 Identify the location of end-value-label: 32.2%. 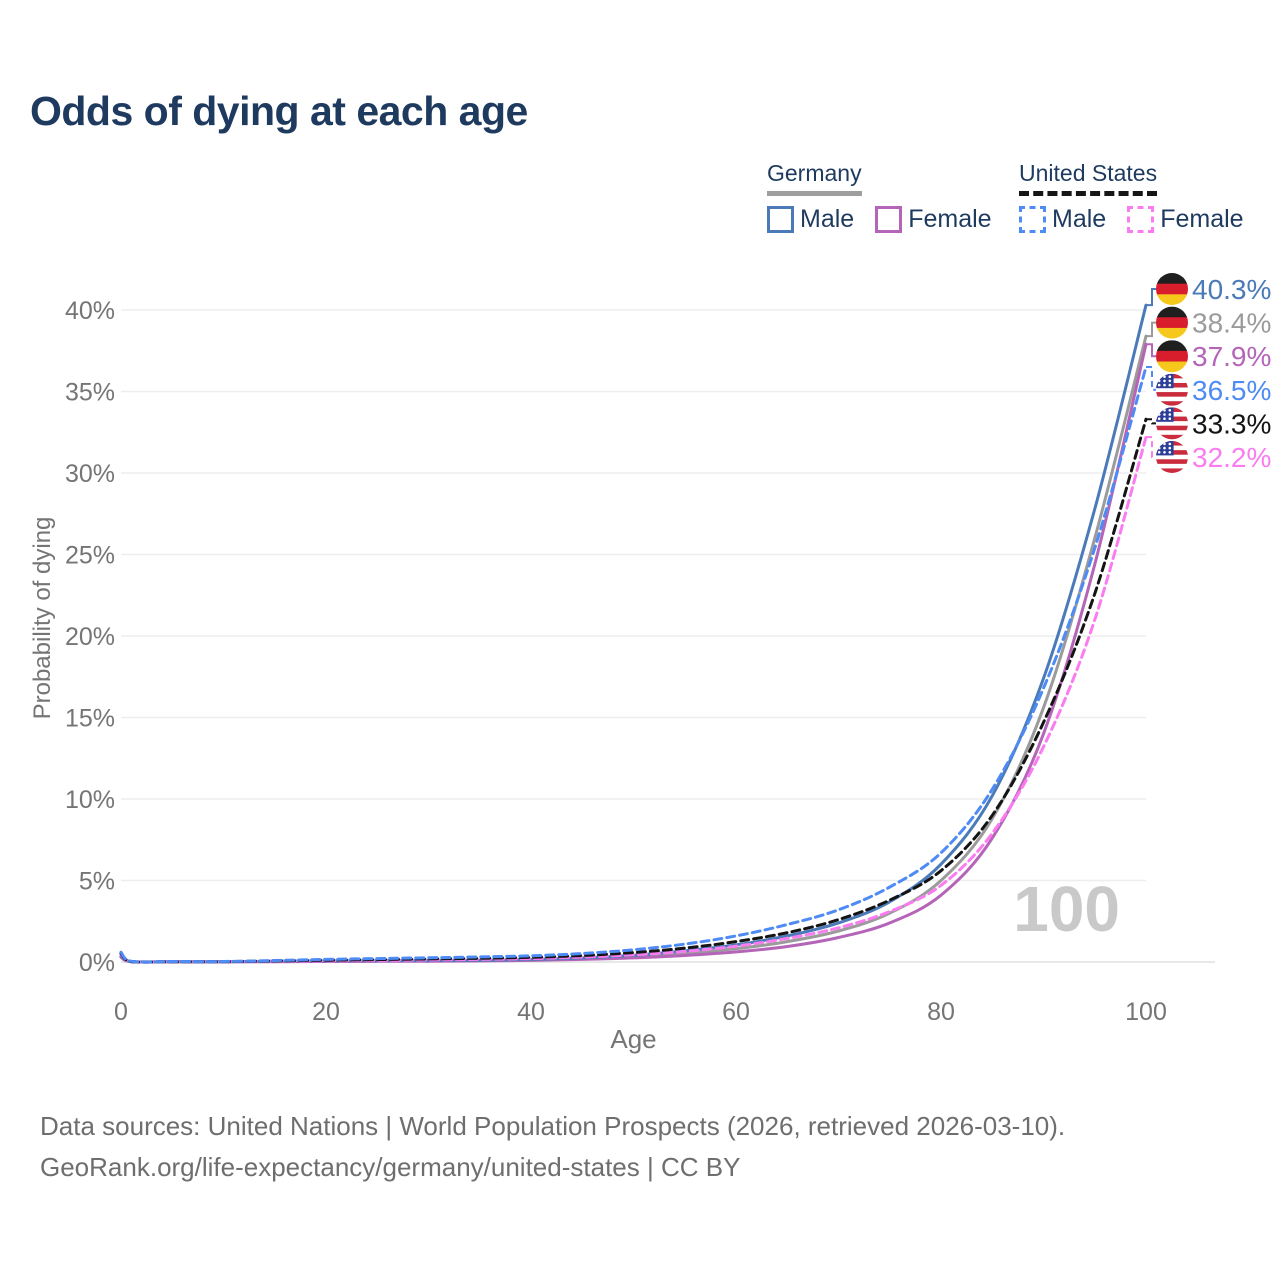
(1231, 457).